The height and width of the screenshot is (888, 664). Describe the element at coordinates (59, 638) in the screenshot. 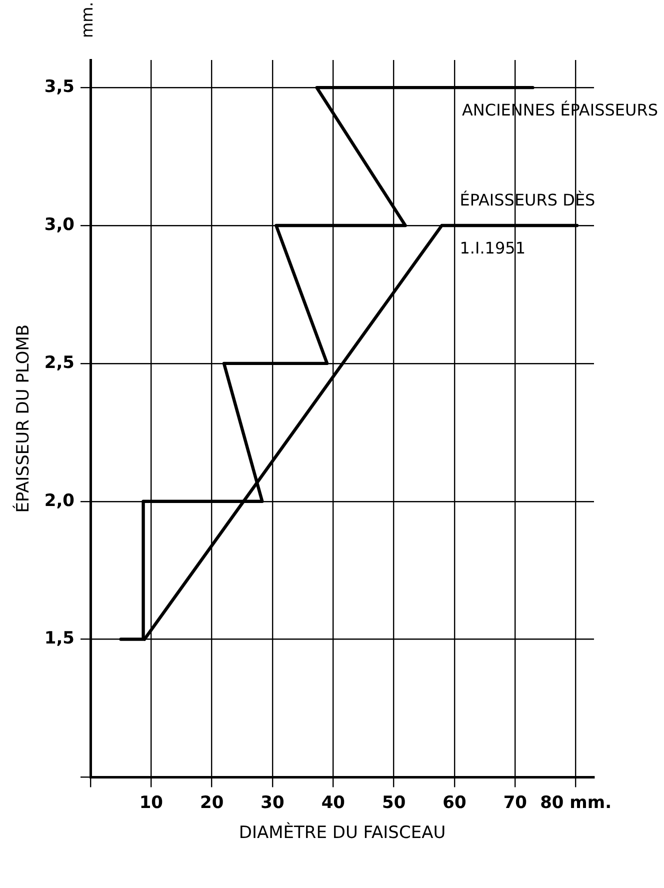

I see `y-tick-label: 1,5` at that location.